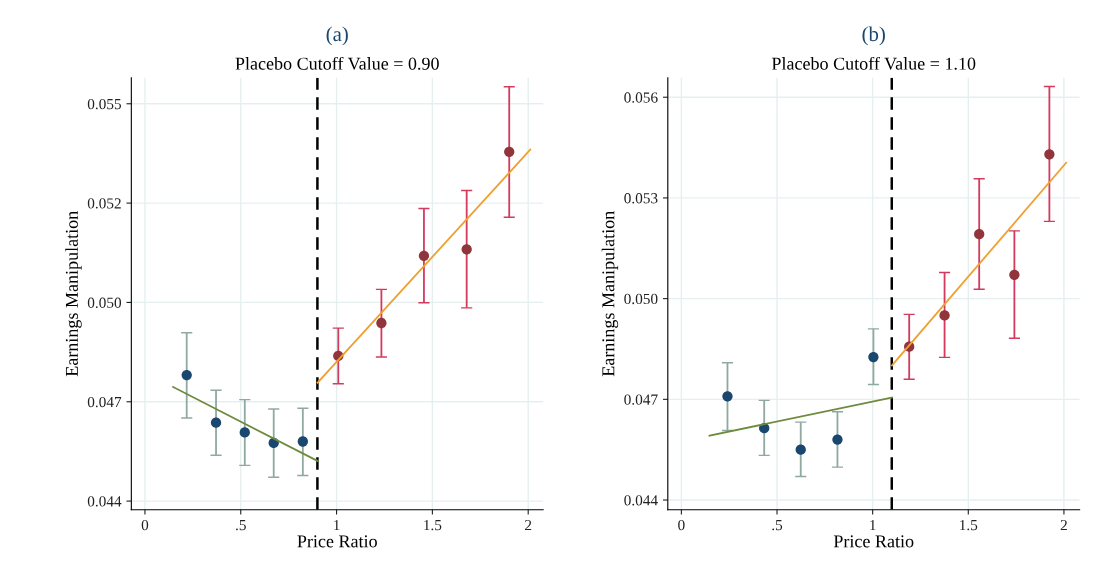 This screenshot has width=1113, height=576. Describe the element at coordinates (337, 36) in the screenshot. I see `chart-title: (a)` at that location.